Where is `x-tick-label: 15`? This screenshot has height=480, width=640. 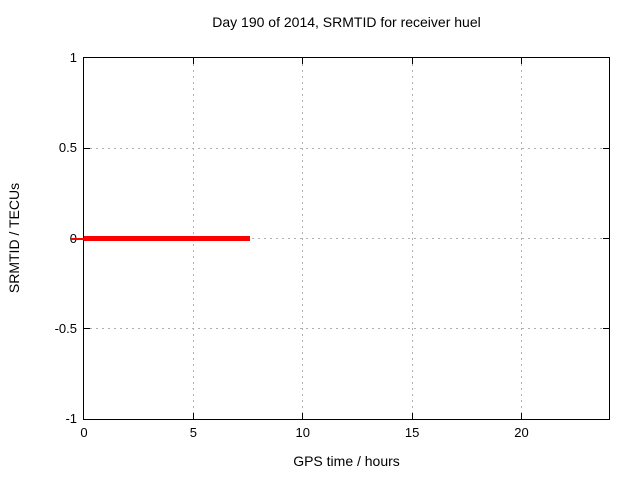
x-tick-label: 15 is located at coordinates (412, 432).